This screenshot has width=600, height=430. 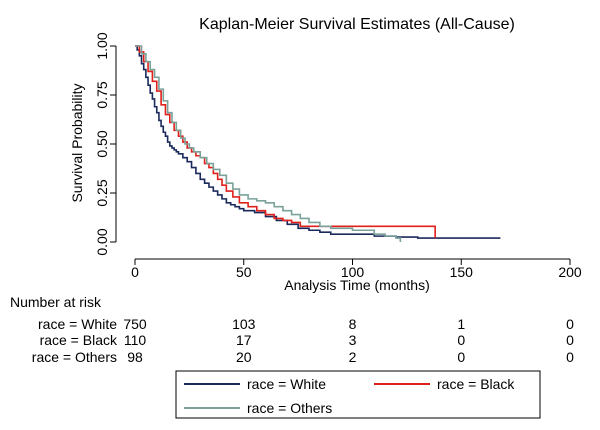 I want to click on risk-count: 98, so click(x=135, y=357).